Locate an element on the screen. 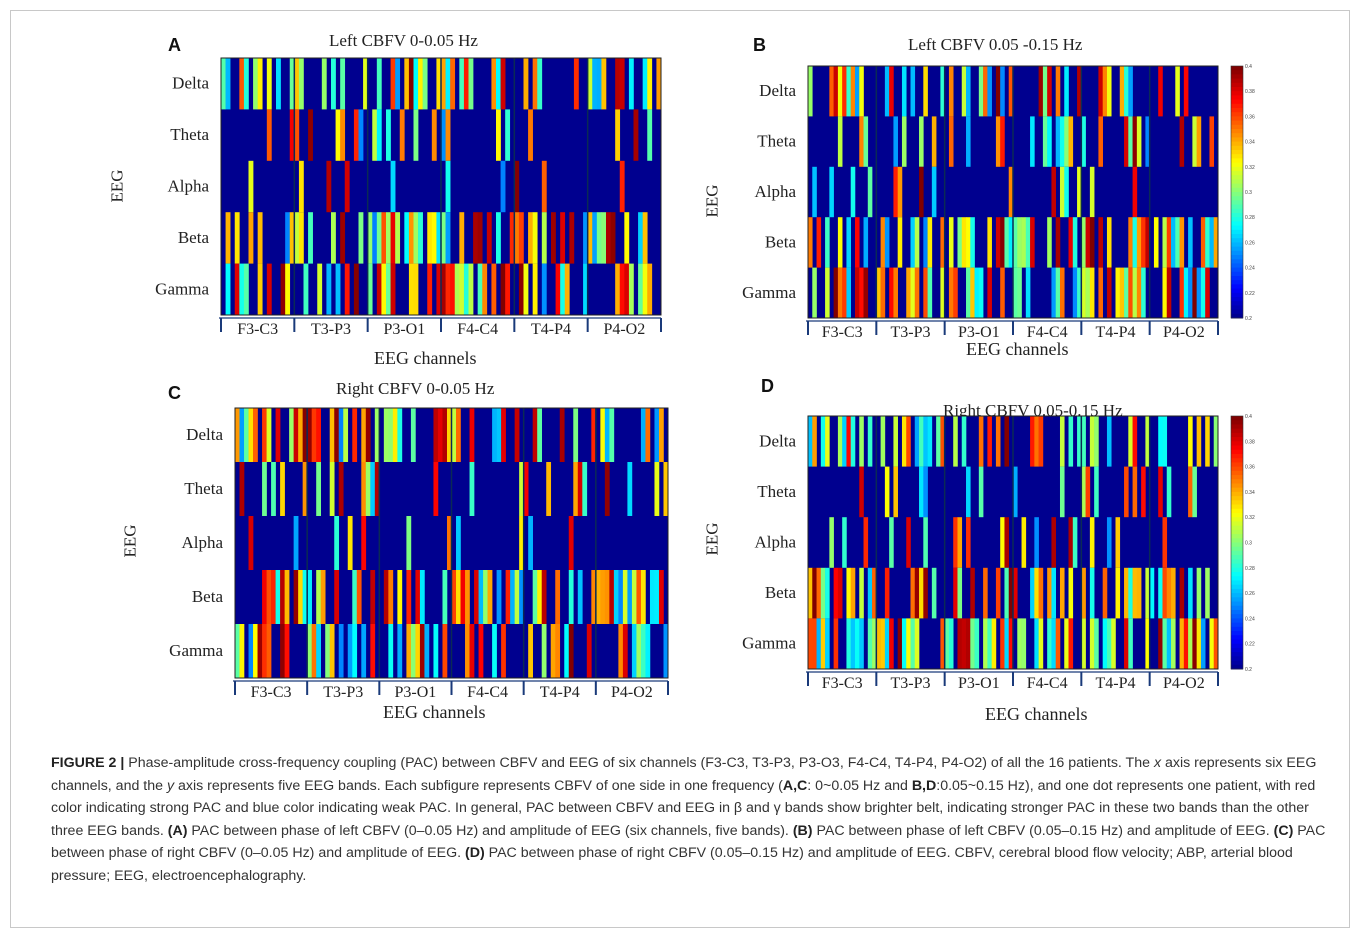 The height and width of the screenshot is (945, 1360). colorbar-tick-label: 0.24 is located at coordinates (1250, 269).